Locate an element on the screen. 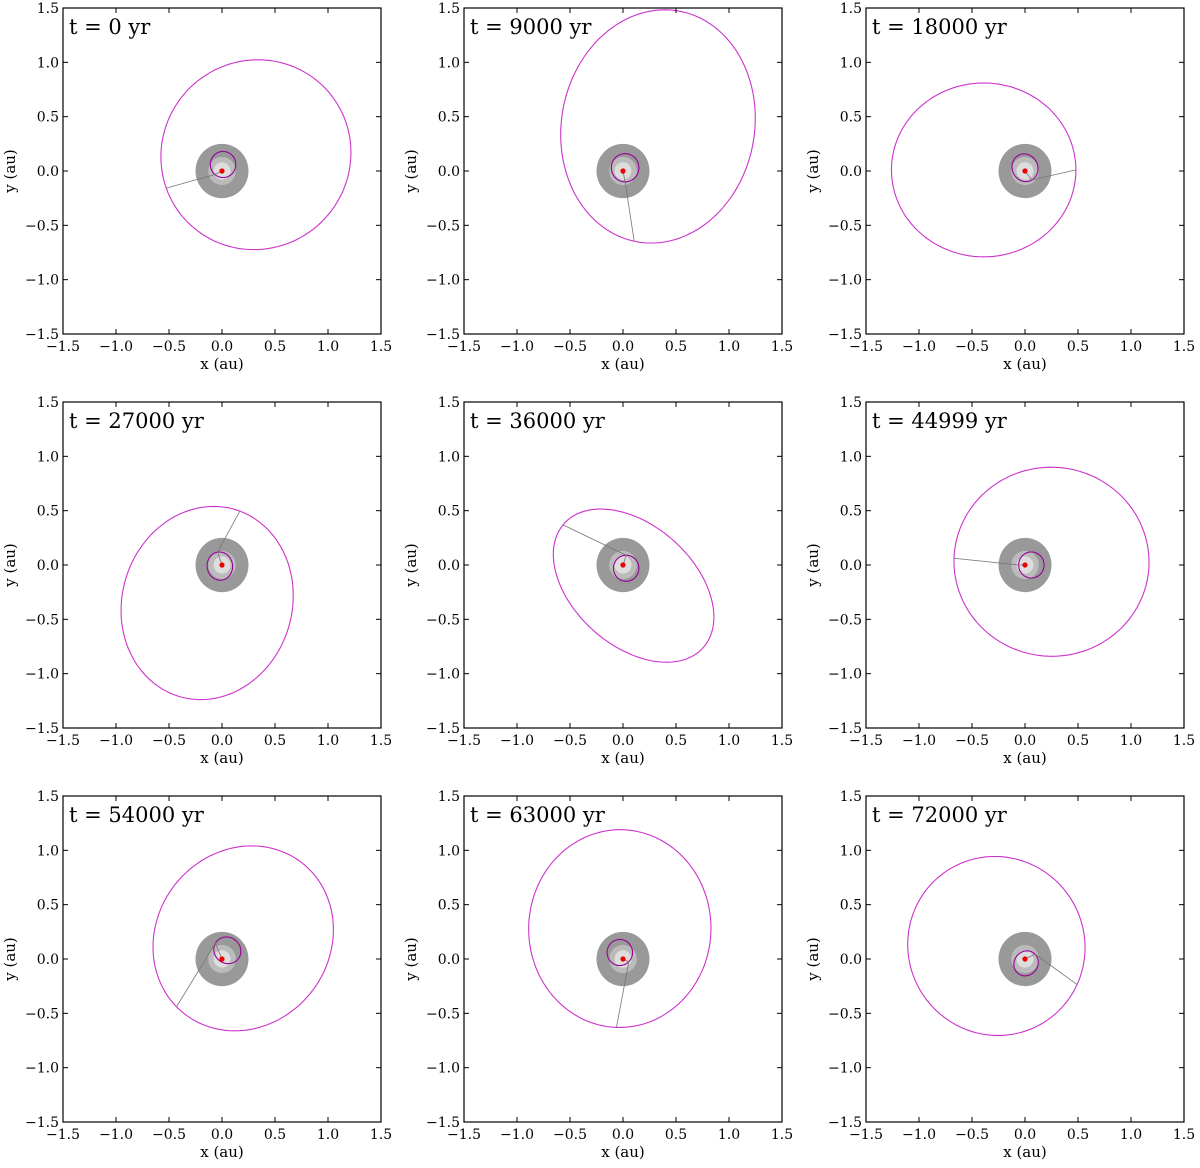  panel-time-label: t = 44999 yr is located at coordinates (940, 421).